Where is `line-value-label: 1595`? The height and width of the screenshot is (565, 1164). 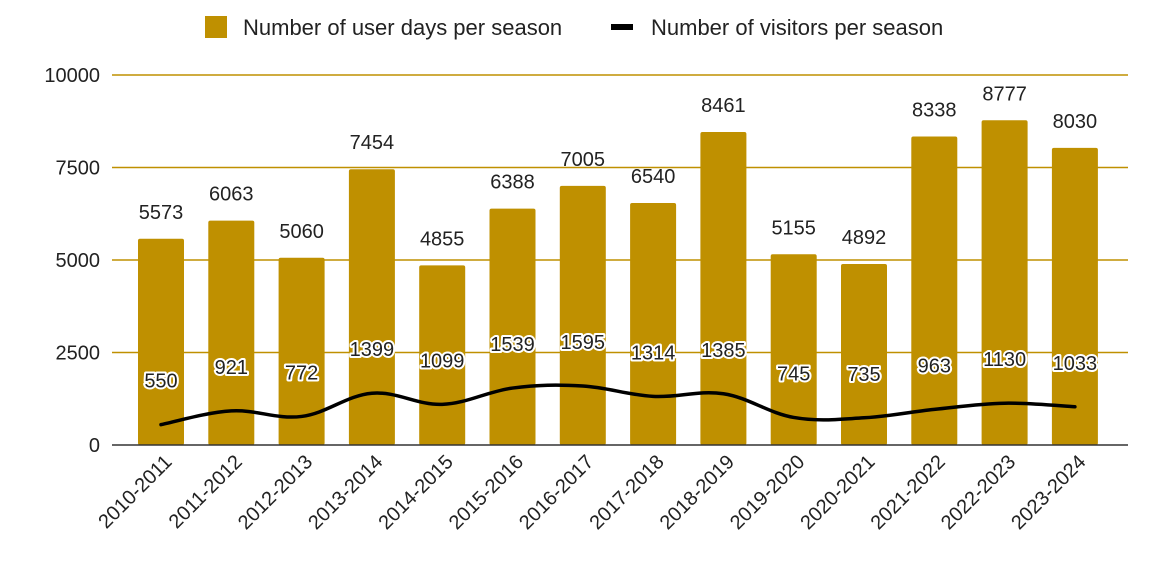
line-value-label: 1595 is located at coordinates (583, 343).